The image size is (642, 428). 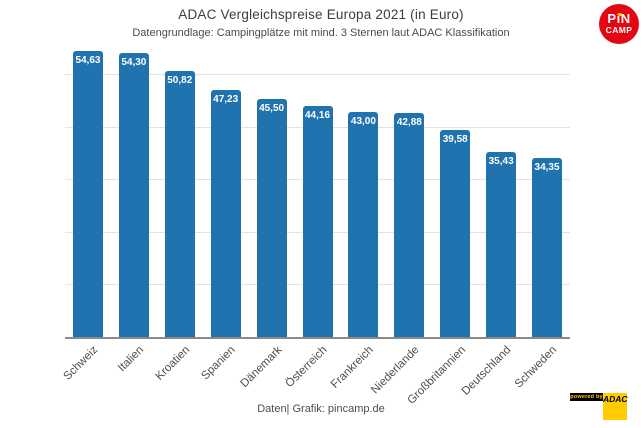 What do you see at coordinates (619, 18) in the screenshot?
I see `pincamp-logo-text-top: PiN` at bounding box center [619, 18].